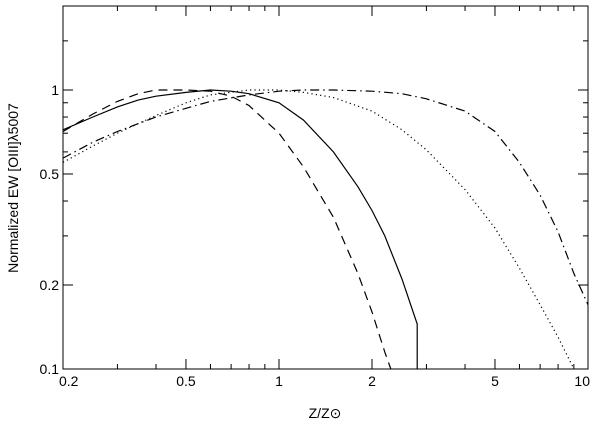  What do you see at coordinates (50, 369) in the screenshot?
I see `y-tick-label: 0.1` at bounding box center [50, 369].